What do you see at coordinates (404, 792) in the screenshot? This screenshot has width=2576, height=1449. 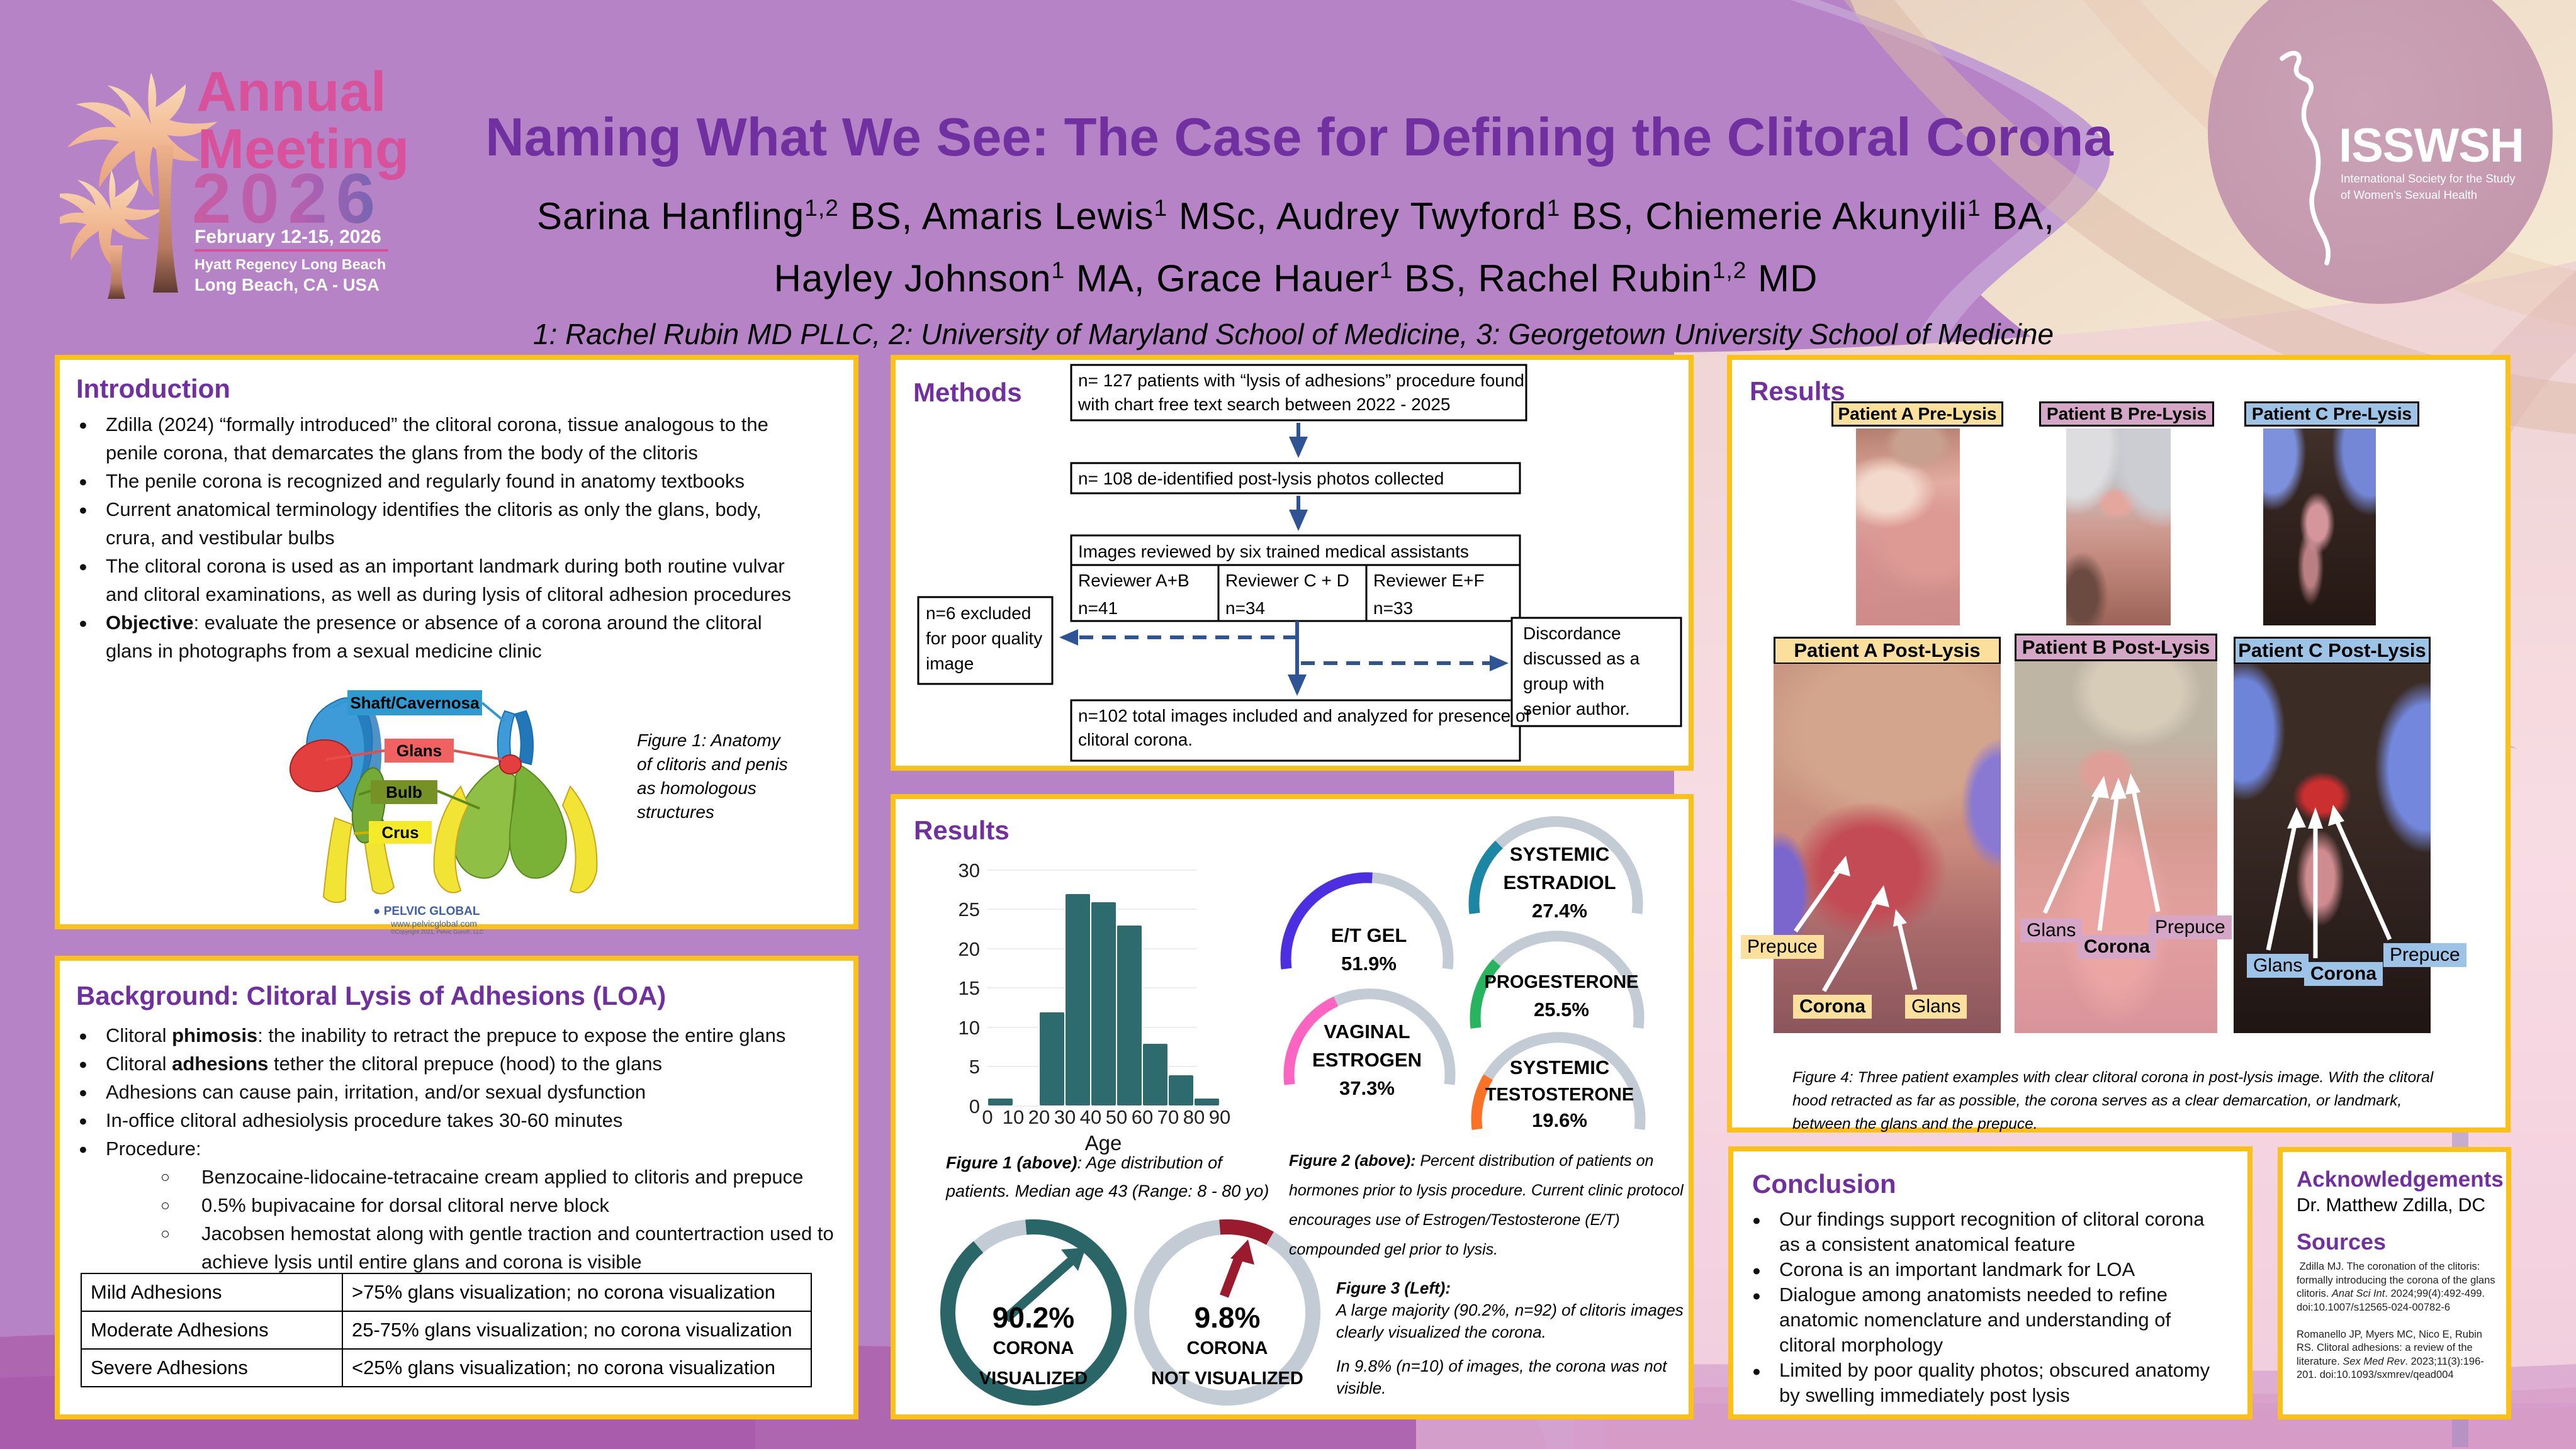 I see `svg-text: Bulb` at bounding box center [404, 792].